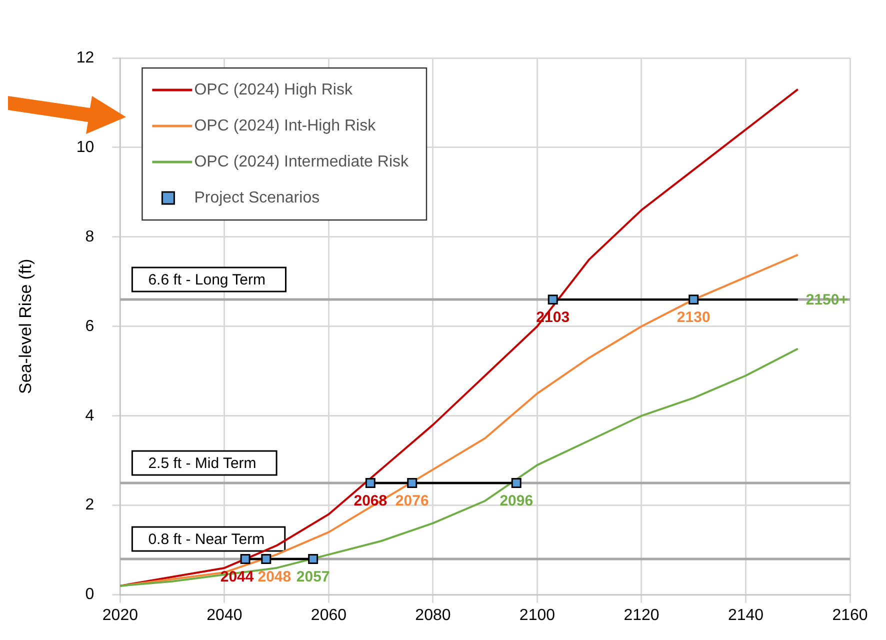 The width and height of the screenshot is (886, 640). What do you see at coordinates (274, 89) in the screenshot?
I see `legend-label: OPC (2024) High Risk` at bounding box center [274, 89].